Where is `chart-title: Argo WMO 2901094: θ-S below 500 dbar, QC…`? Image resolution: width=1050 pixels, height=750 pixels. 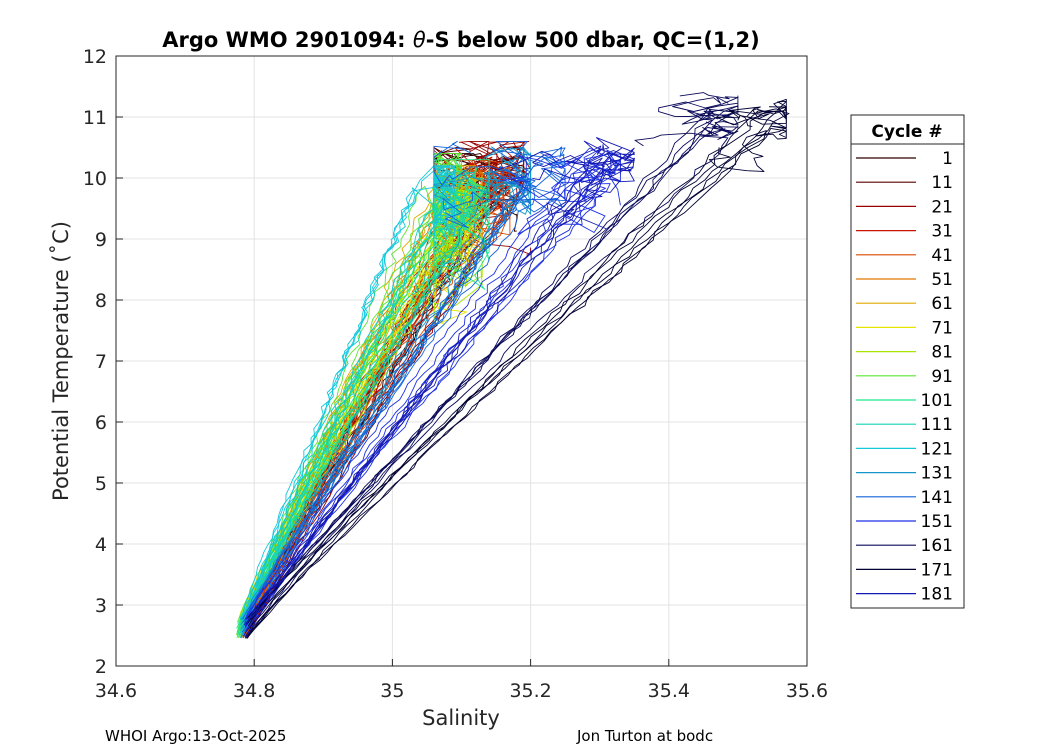
chart-title: Argo WMO 2901094: θ-S below 500 dbar, QC… is located at coordinates (460, 40).